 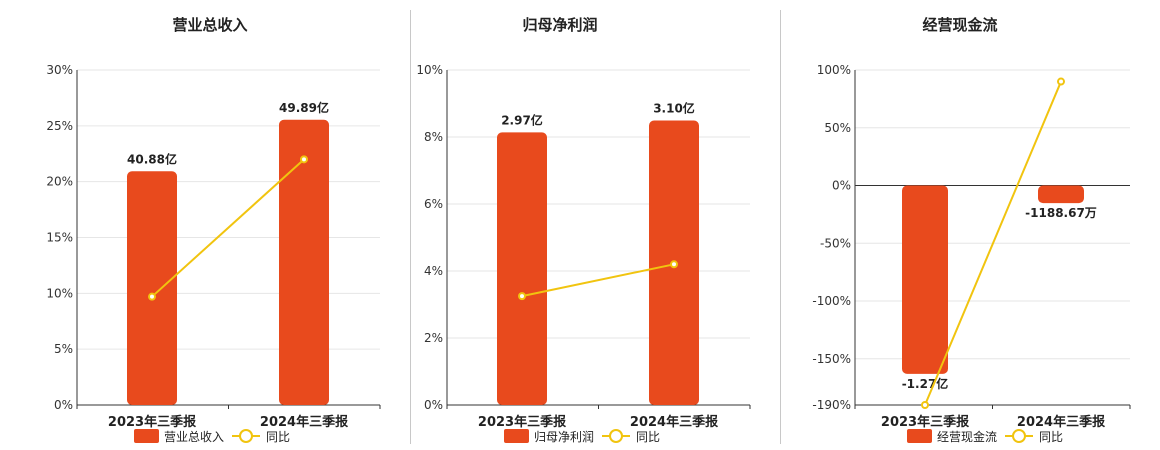 I want to click on legend-label: 归母净利润, so click(x=564, y=437).